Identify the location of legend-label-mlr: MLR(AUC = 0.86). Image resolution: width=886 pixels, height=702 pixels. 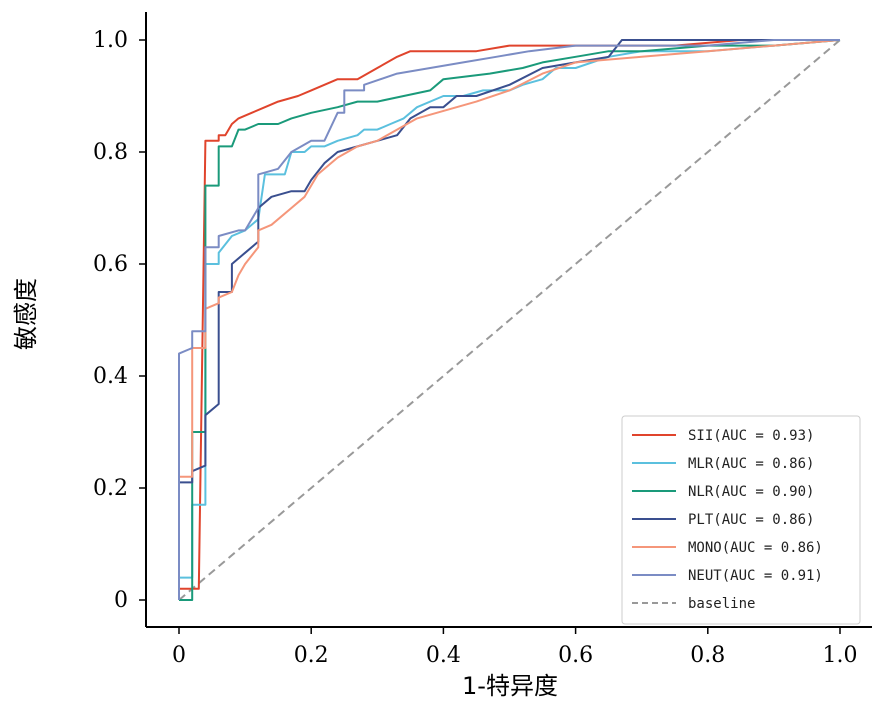
(751, 464).